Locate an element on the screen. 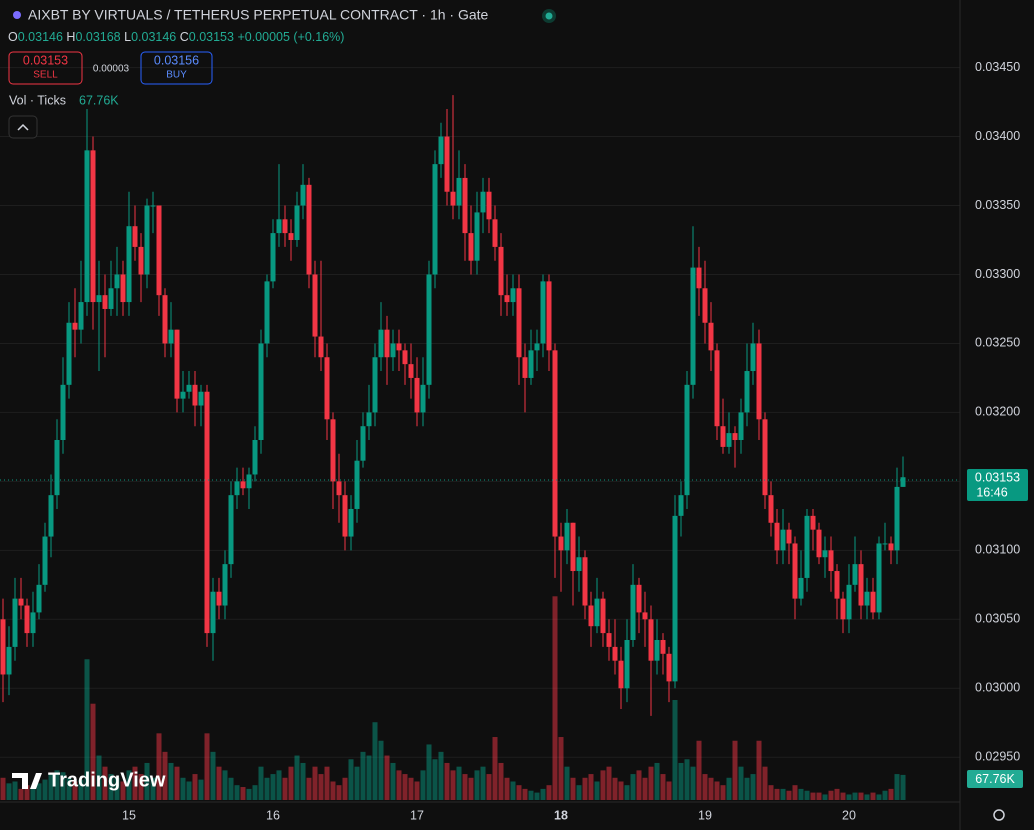 The image size is (1034, 830). collapse-button is located at coordinates (23, 127).